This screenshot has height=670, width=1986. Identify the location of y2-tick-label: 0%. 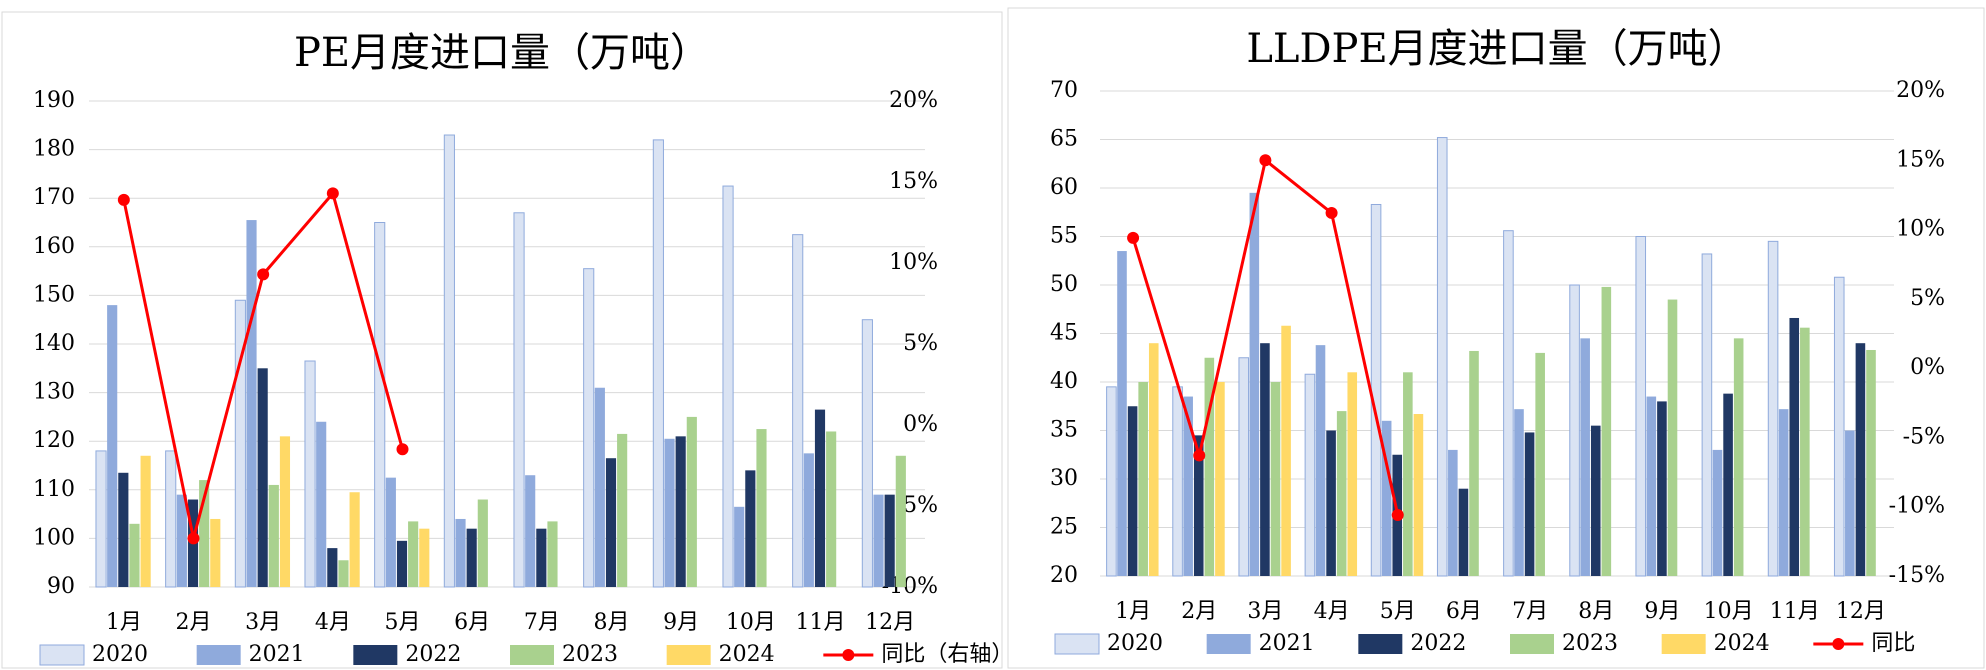
(920, 424).